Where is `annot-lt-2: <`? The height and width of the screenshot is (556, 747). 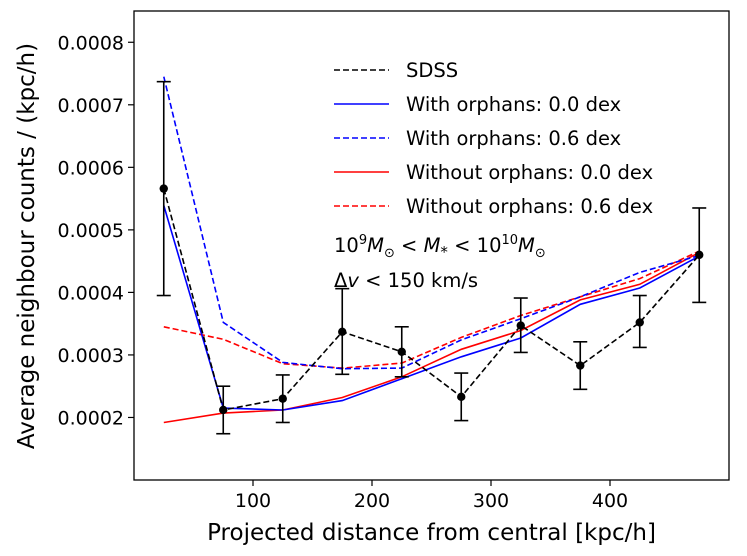
annot-lt-2: < is located at coordinates (462, 245).